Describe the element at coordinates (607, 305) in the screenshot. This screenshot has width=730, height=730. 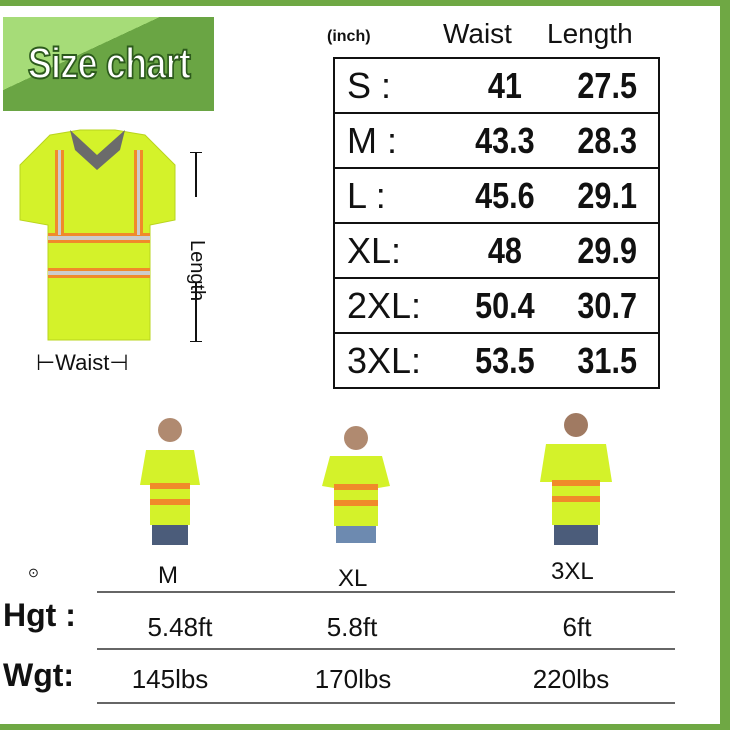
I see `length-value: 30.7` at that location.